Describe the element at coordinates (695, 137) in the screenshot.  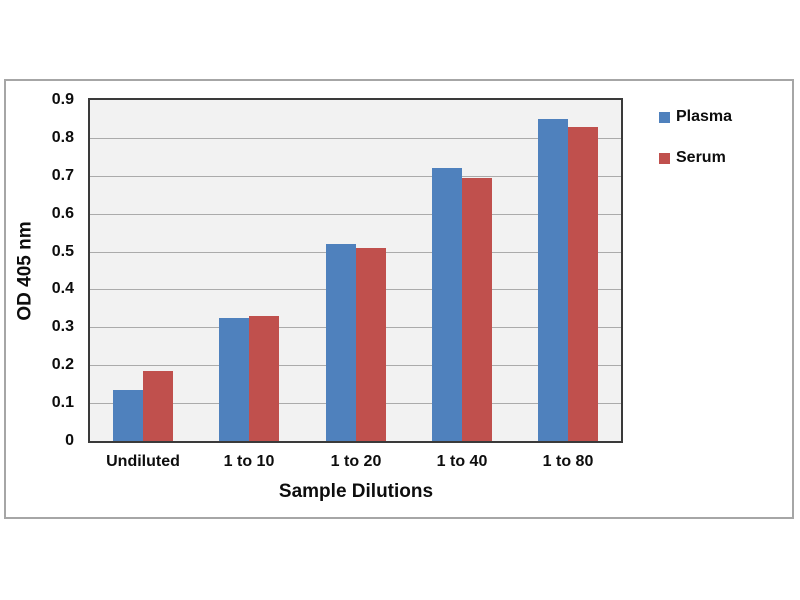
I see `legend: Plasma Serum` at that location.